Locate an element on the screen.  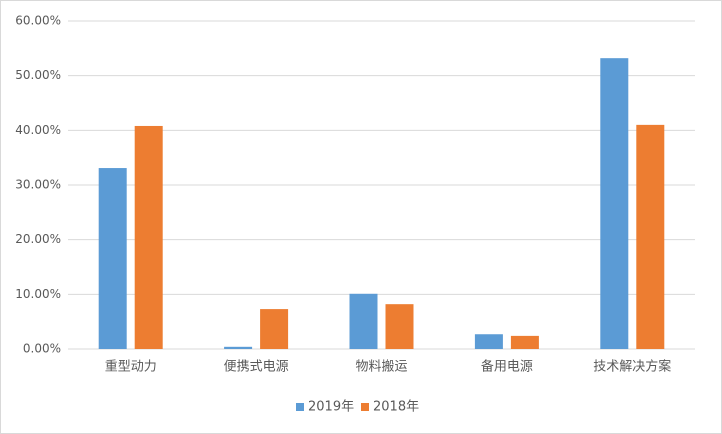
x-tick-label: 重型动力 is located at coordinates (131, 367).